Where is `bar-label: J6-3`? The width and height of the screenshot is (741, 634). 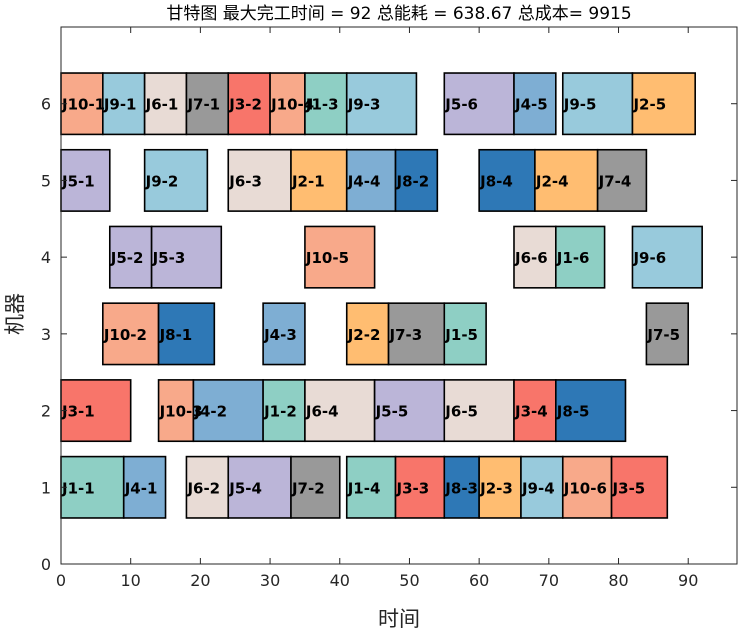 bar-label: J6-3 is located at coordinates (245, 181).